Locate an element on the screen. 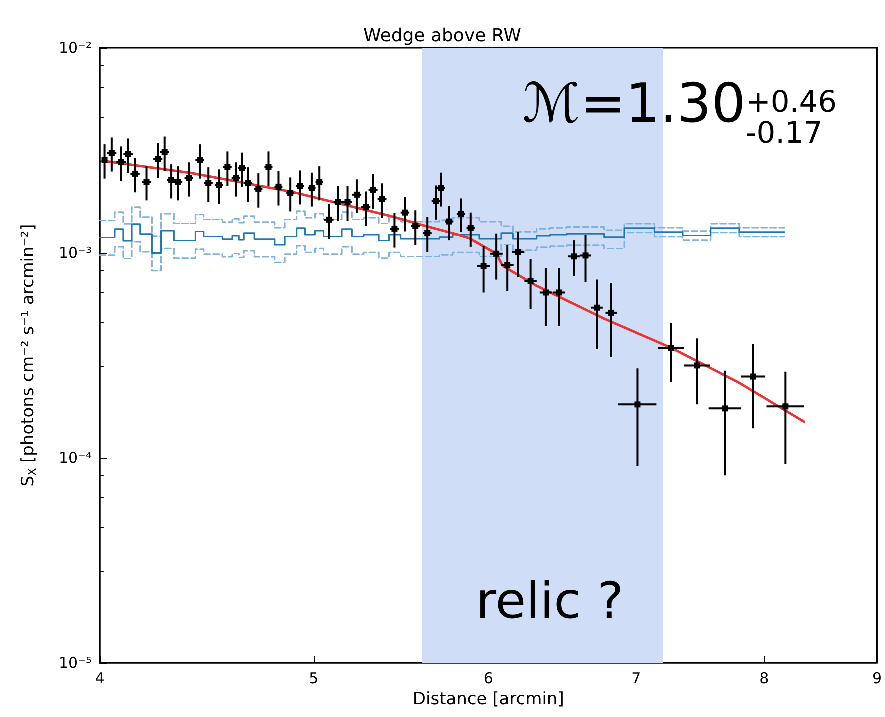  x-tick-label: 8 is located at coordinates (765, 679).